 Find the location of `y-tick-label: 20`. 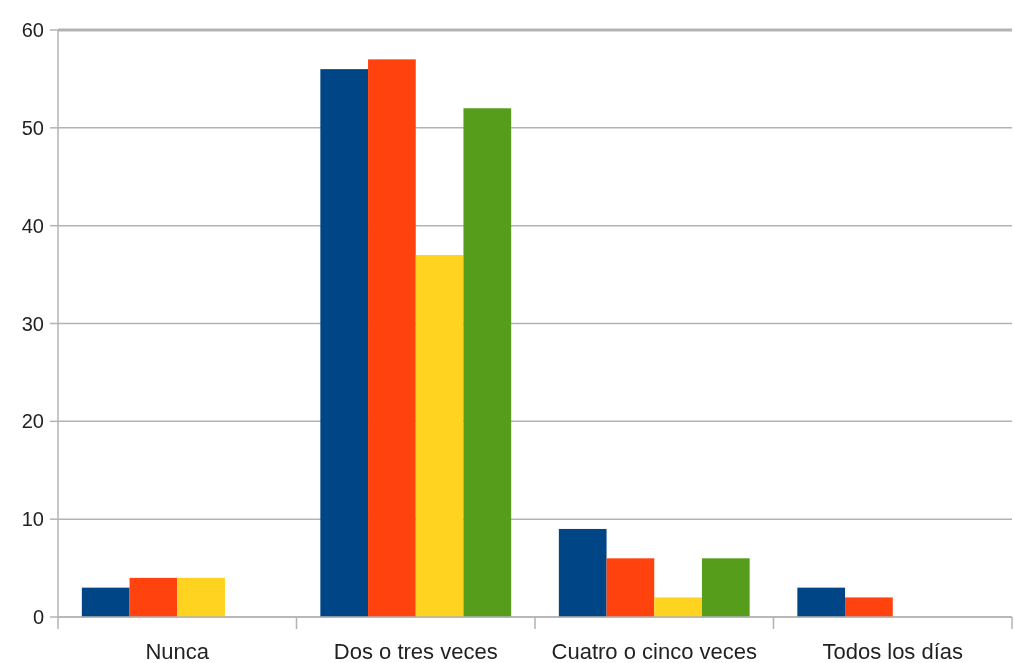

y-tick-label: 20 is located at coordinates (32, 421).